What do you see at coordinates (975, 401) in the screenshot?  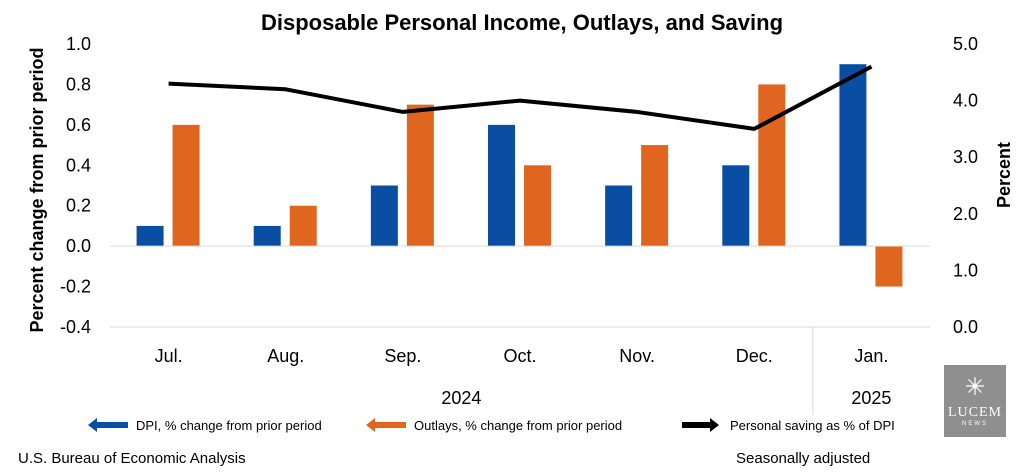 I see `lucem-news-logo: LUCEM NEWS` at bounding box center [975, 401].